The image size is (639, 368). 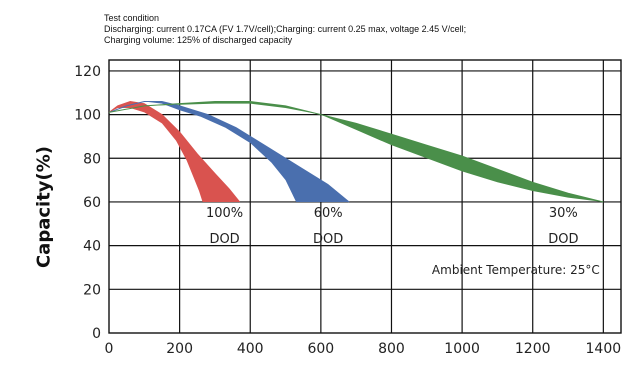 I want to click on series-label-percent: 30%, so click(x=563, y=213).